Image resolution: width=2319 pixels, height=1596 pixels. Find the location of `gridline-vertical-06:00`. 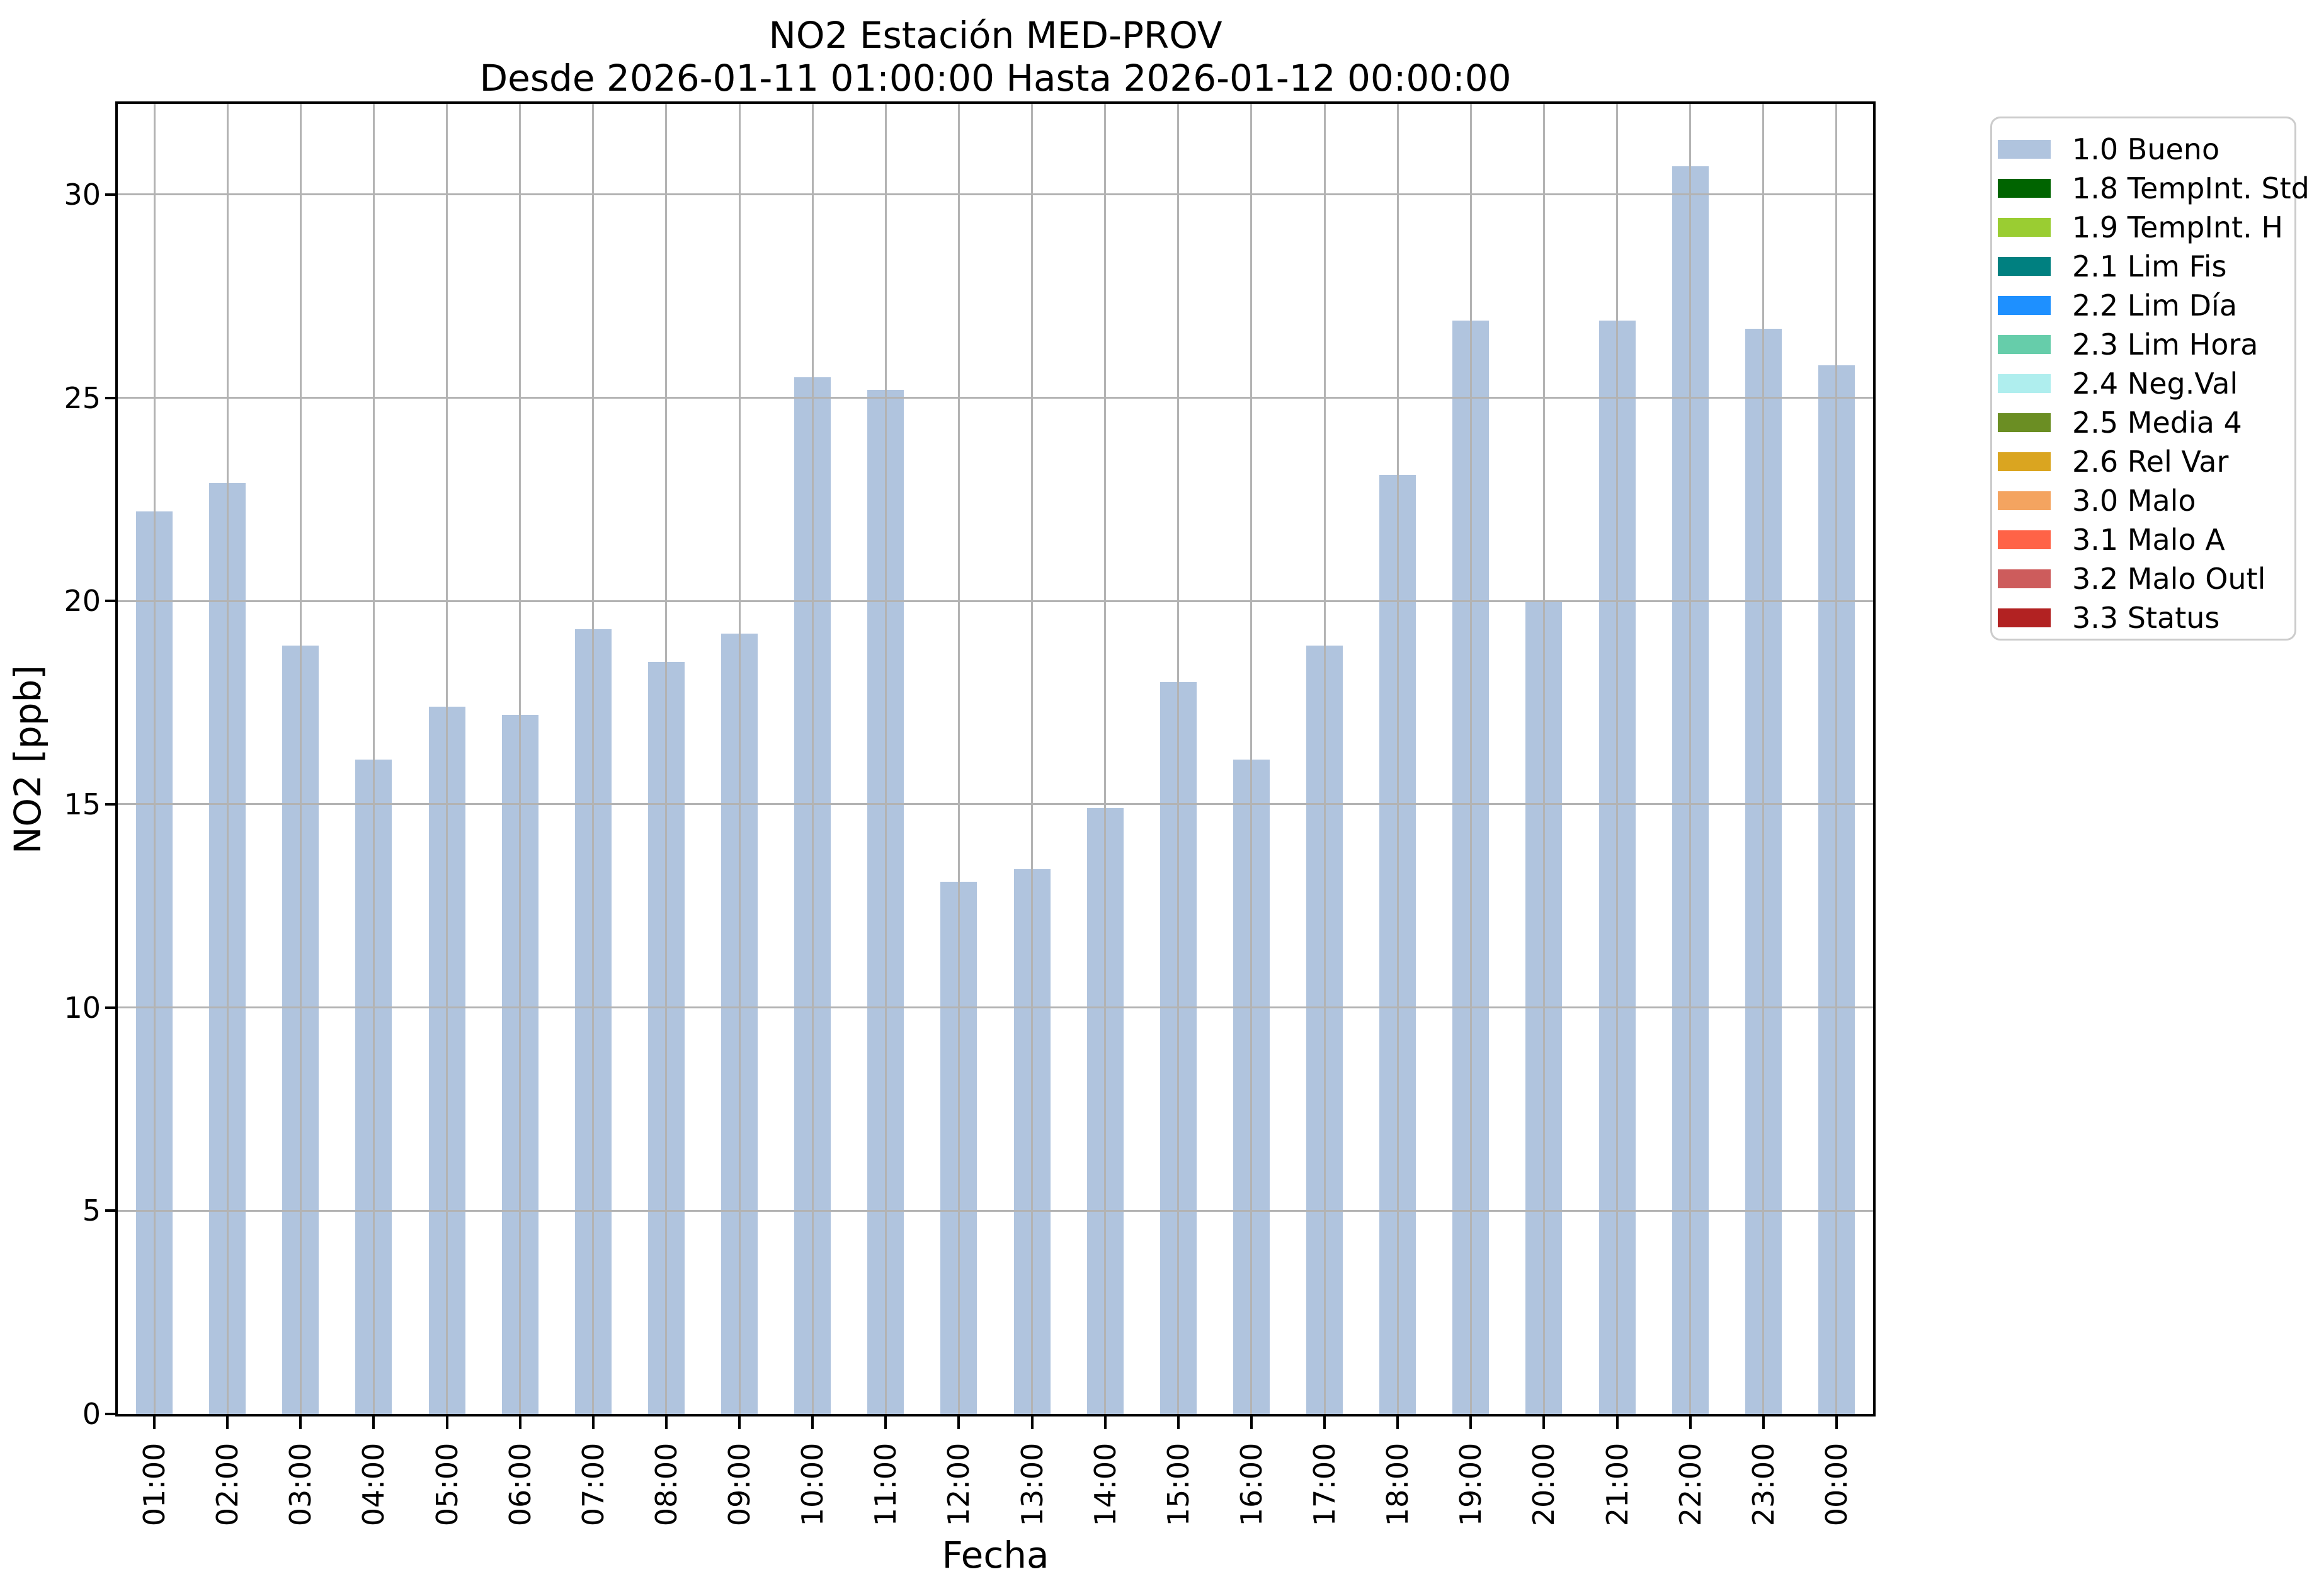

gridline-vertical-06:00 is located at coordinates (520, 759).